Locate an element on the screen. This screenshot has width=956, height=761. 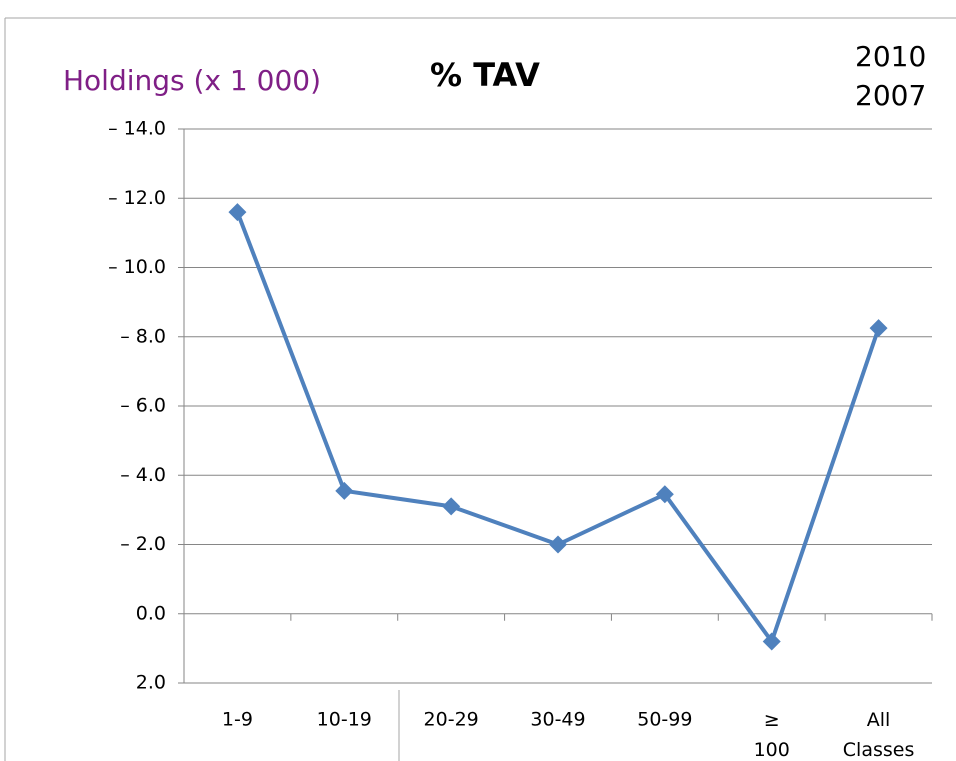
chart-title: % TAV is located at coordinates (485, 75).